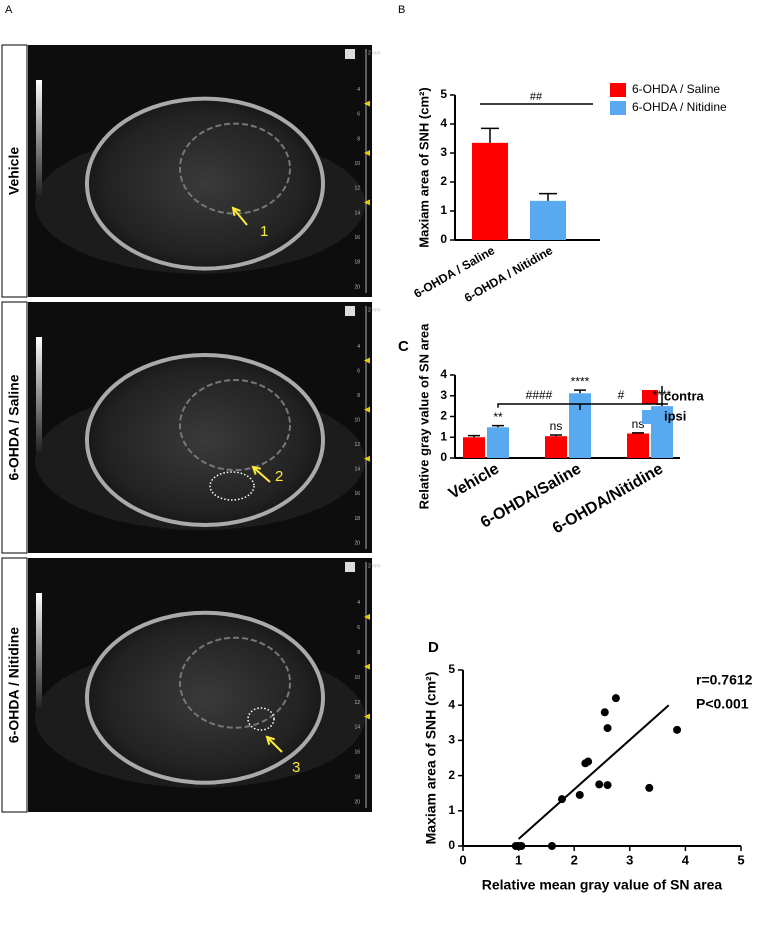 The image size is (784, 932). Describe the element at coordinates (621, 395) in the screenshot. I see `significance-label: #` at that location.